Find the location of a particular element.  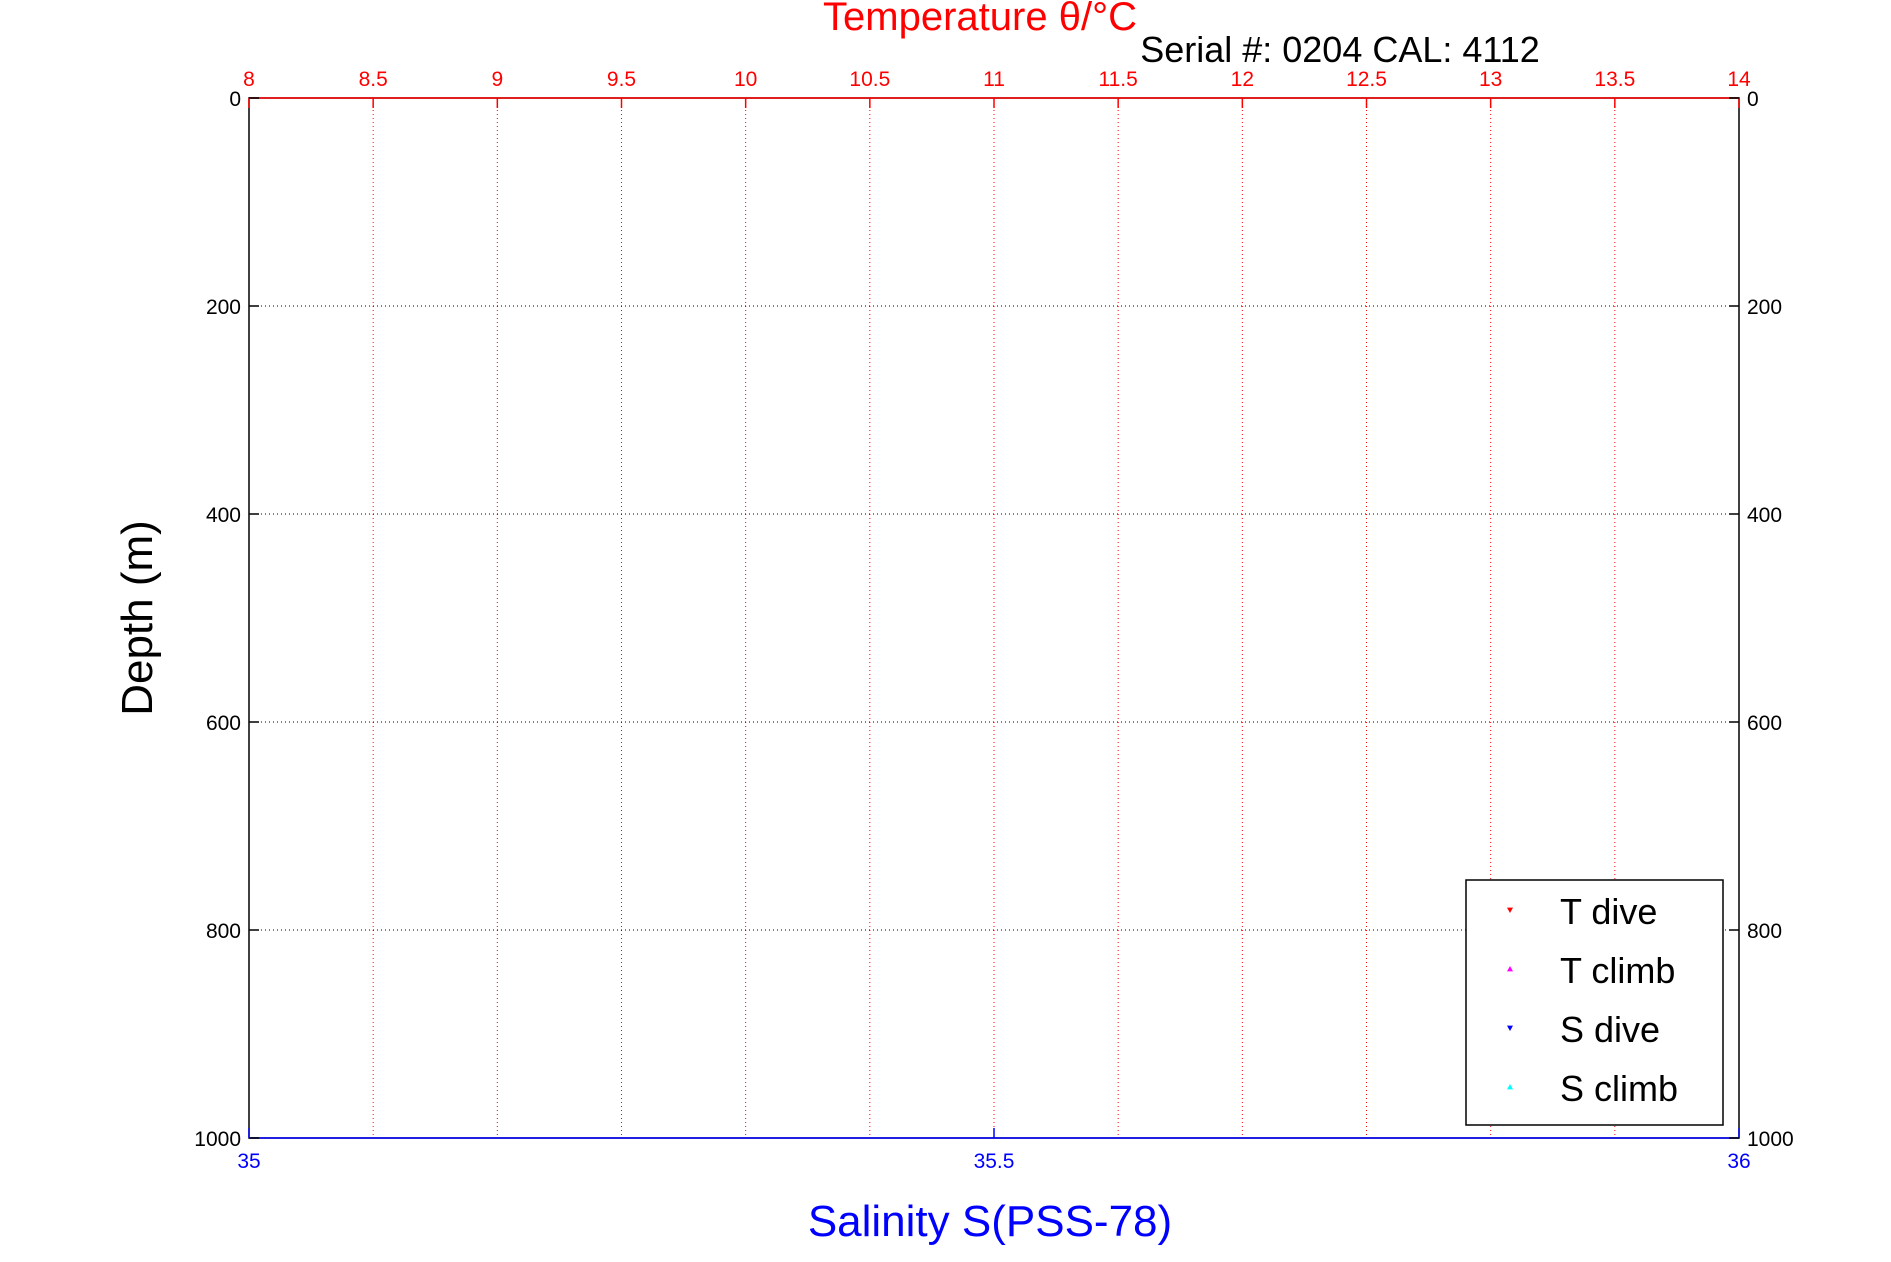

top-tick-label: 8.5 is located at coordinates (373, 79).